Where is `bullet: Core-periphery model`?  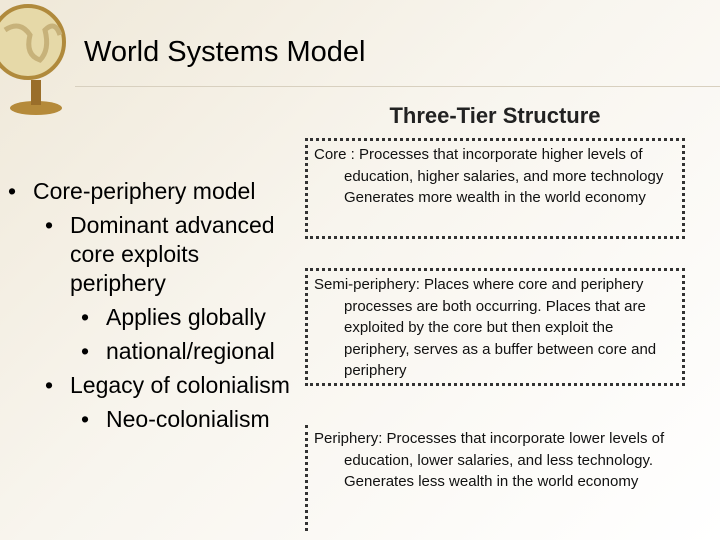
bullet: Core-periphery model is located at coordinates (153, 191).